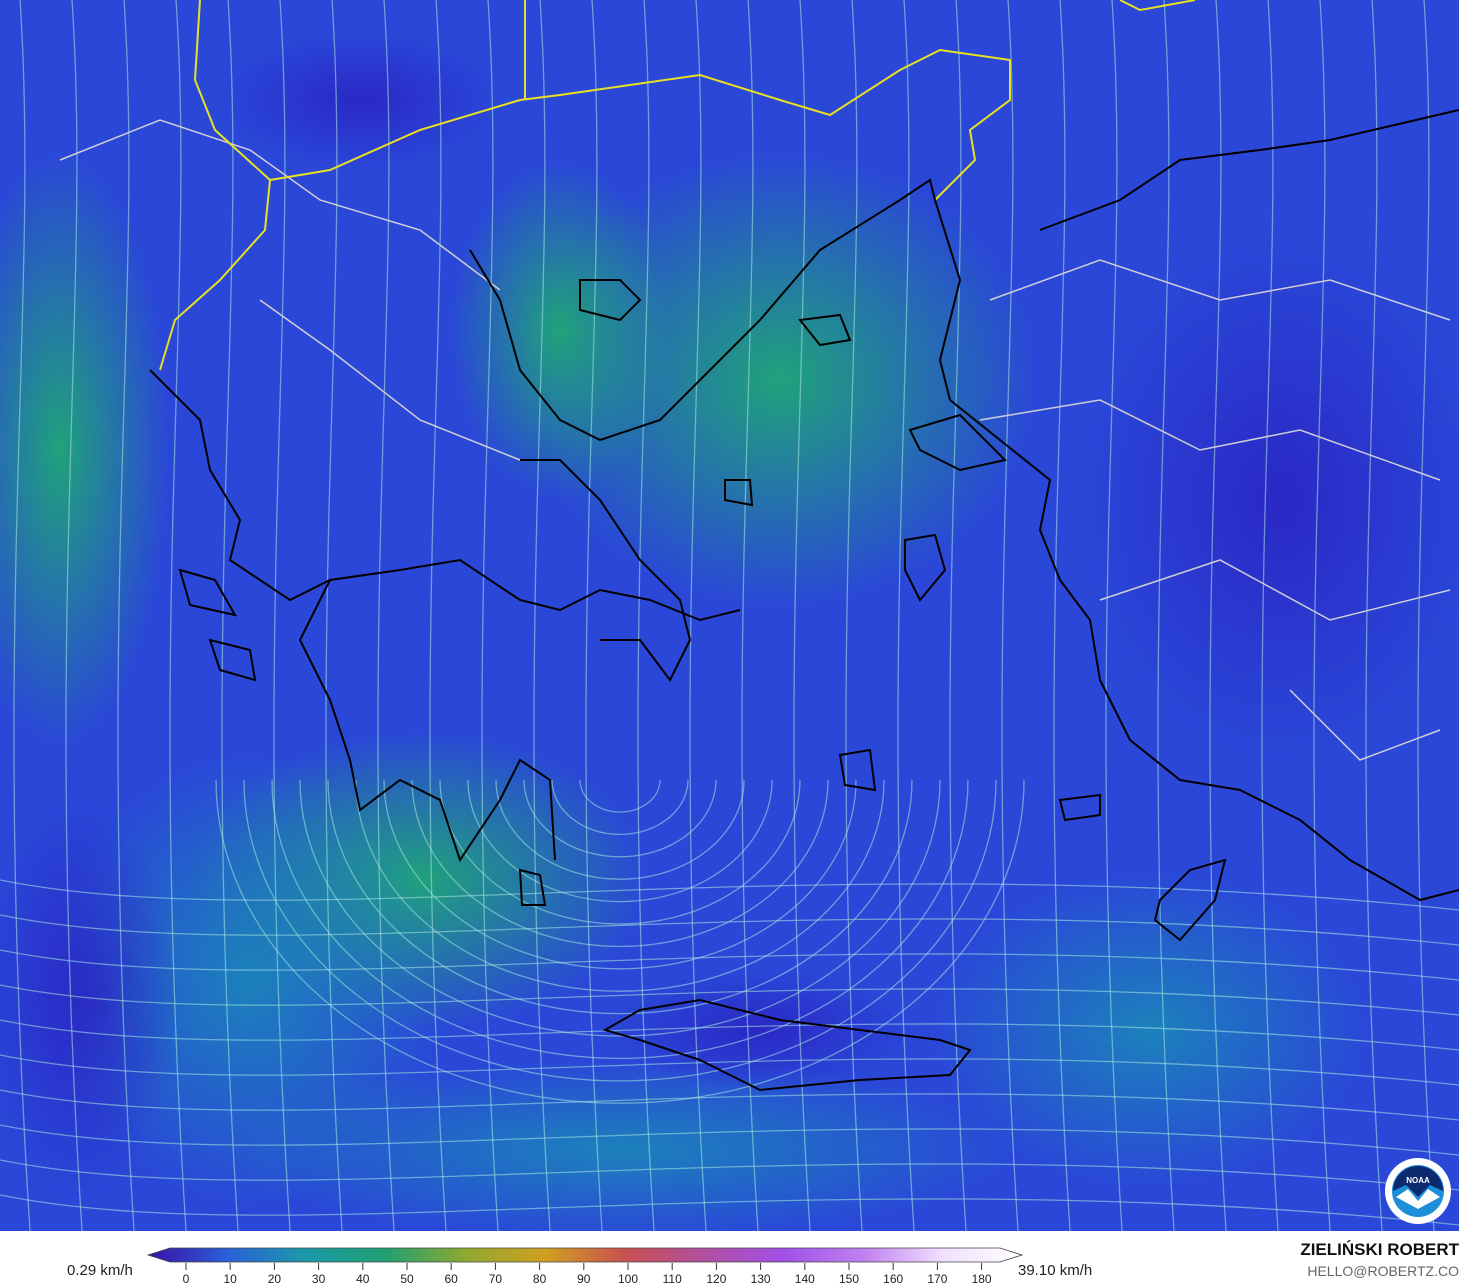 The width and height of the screenshot is (1459, 1287). I want to click on svg-text: NOAA, so click(1418, 1180).